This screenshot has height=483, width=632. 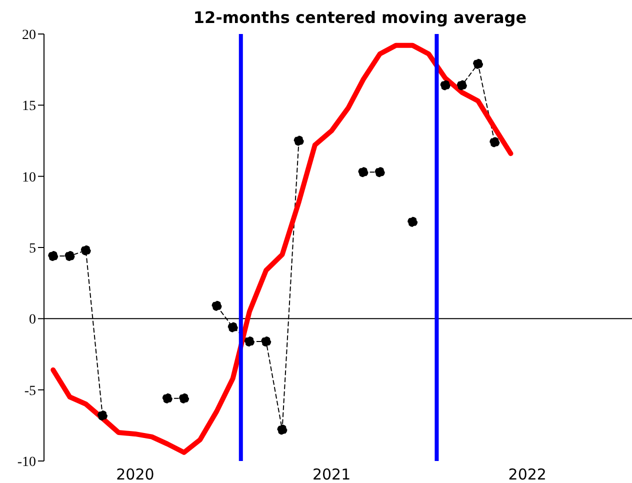 I want to click on x-tick-label: 2021, so click(x=331, y=474).